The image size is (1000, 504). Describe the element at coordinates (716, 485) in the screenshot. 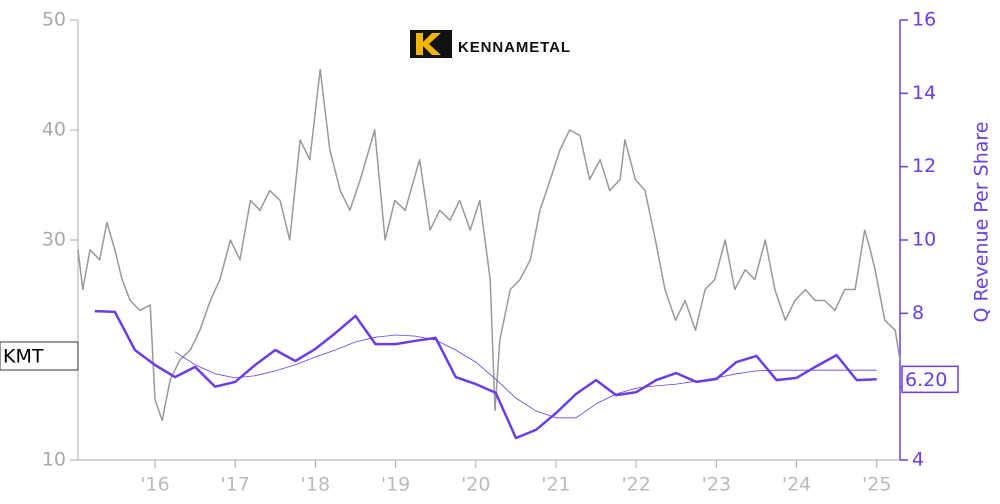

I see `x-tick-label: '23` at that location.